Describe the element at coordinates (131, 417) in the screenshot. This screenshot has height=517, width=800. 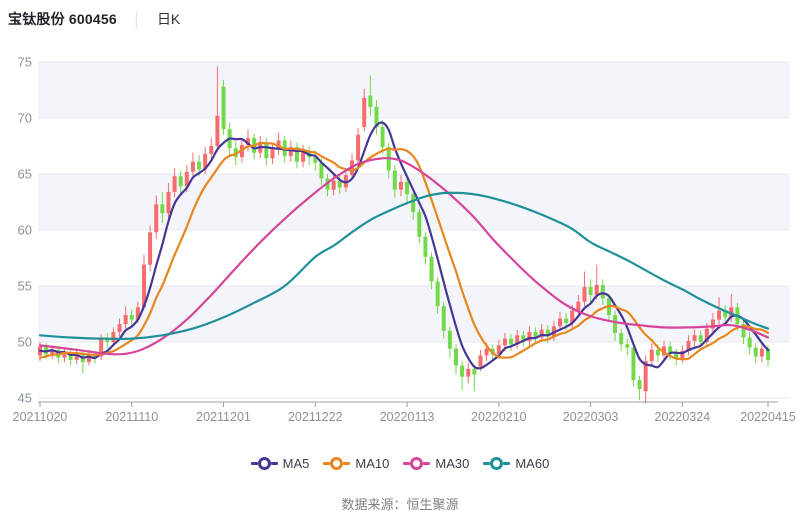
I see `x-axis-label: 20211110` at that location.